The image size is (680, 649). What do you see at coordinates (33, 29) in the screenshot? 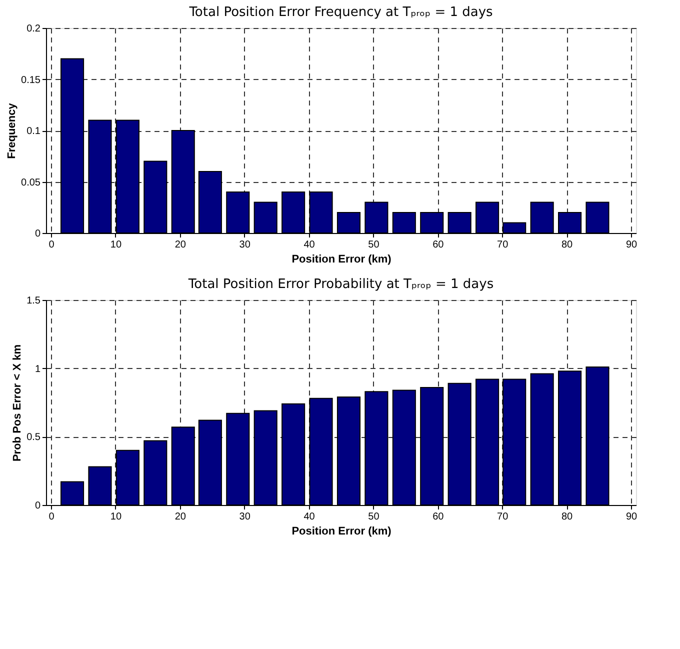
I see `y-tick-label: 0.2` at bounding box center [33, 29].